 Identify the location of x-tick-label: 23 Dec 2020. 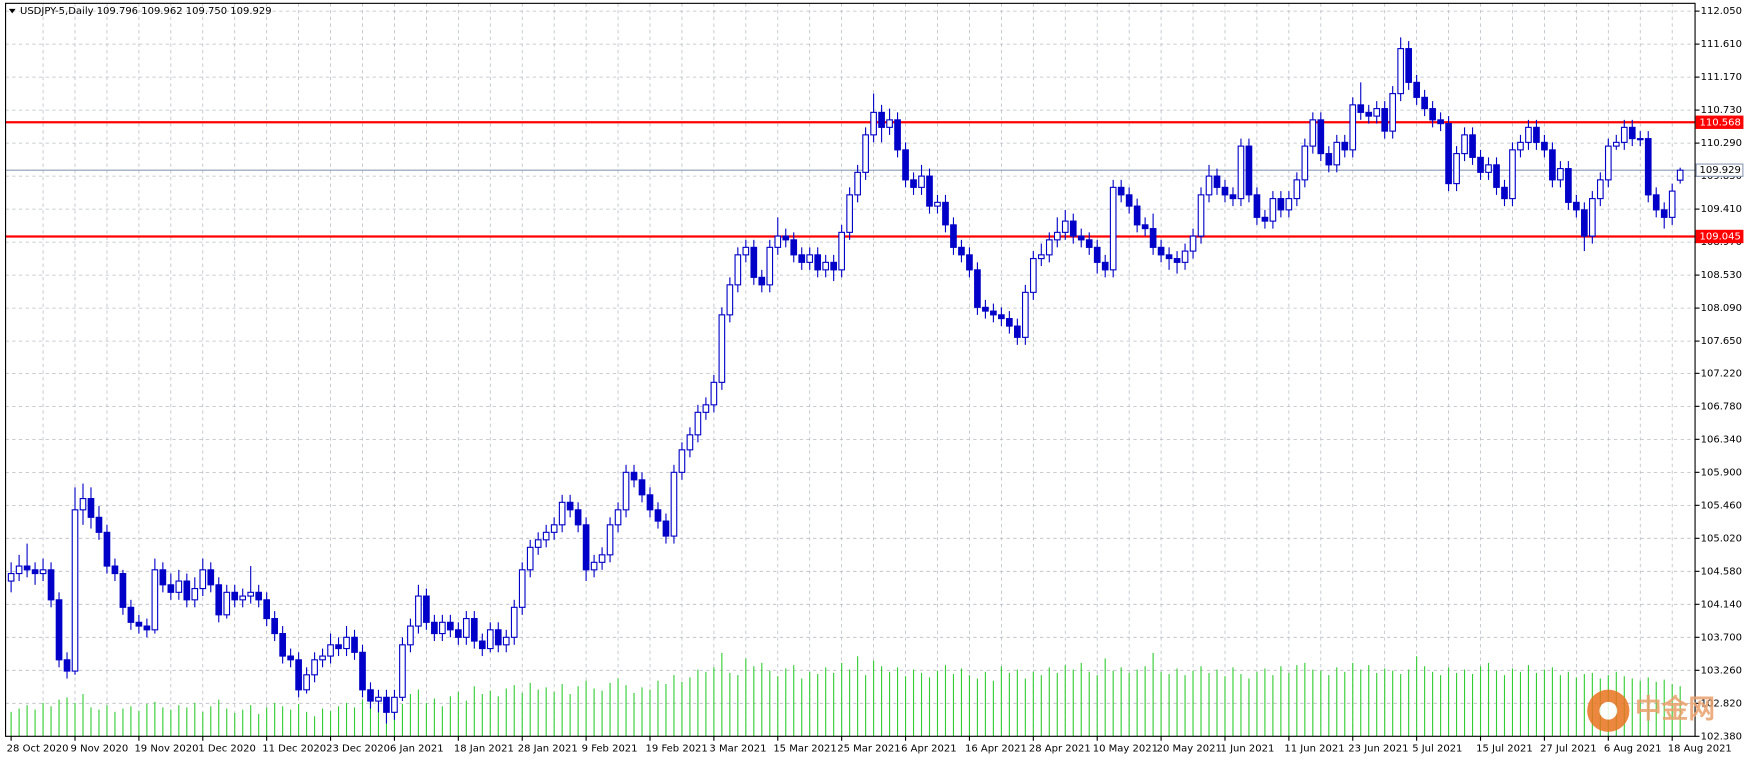
(358, 749).